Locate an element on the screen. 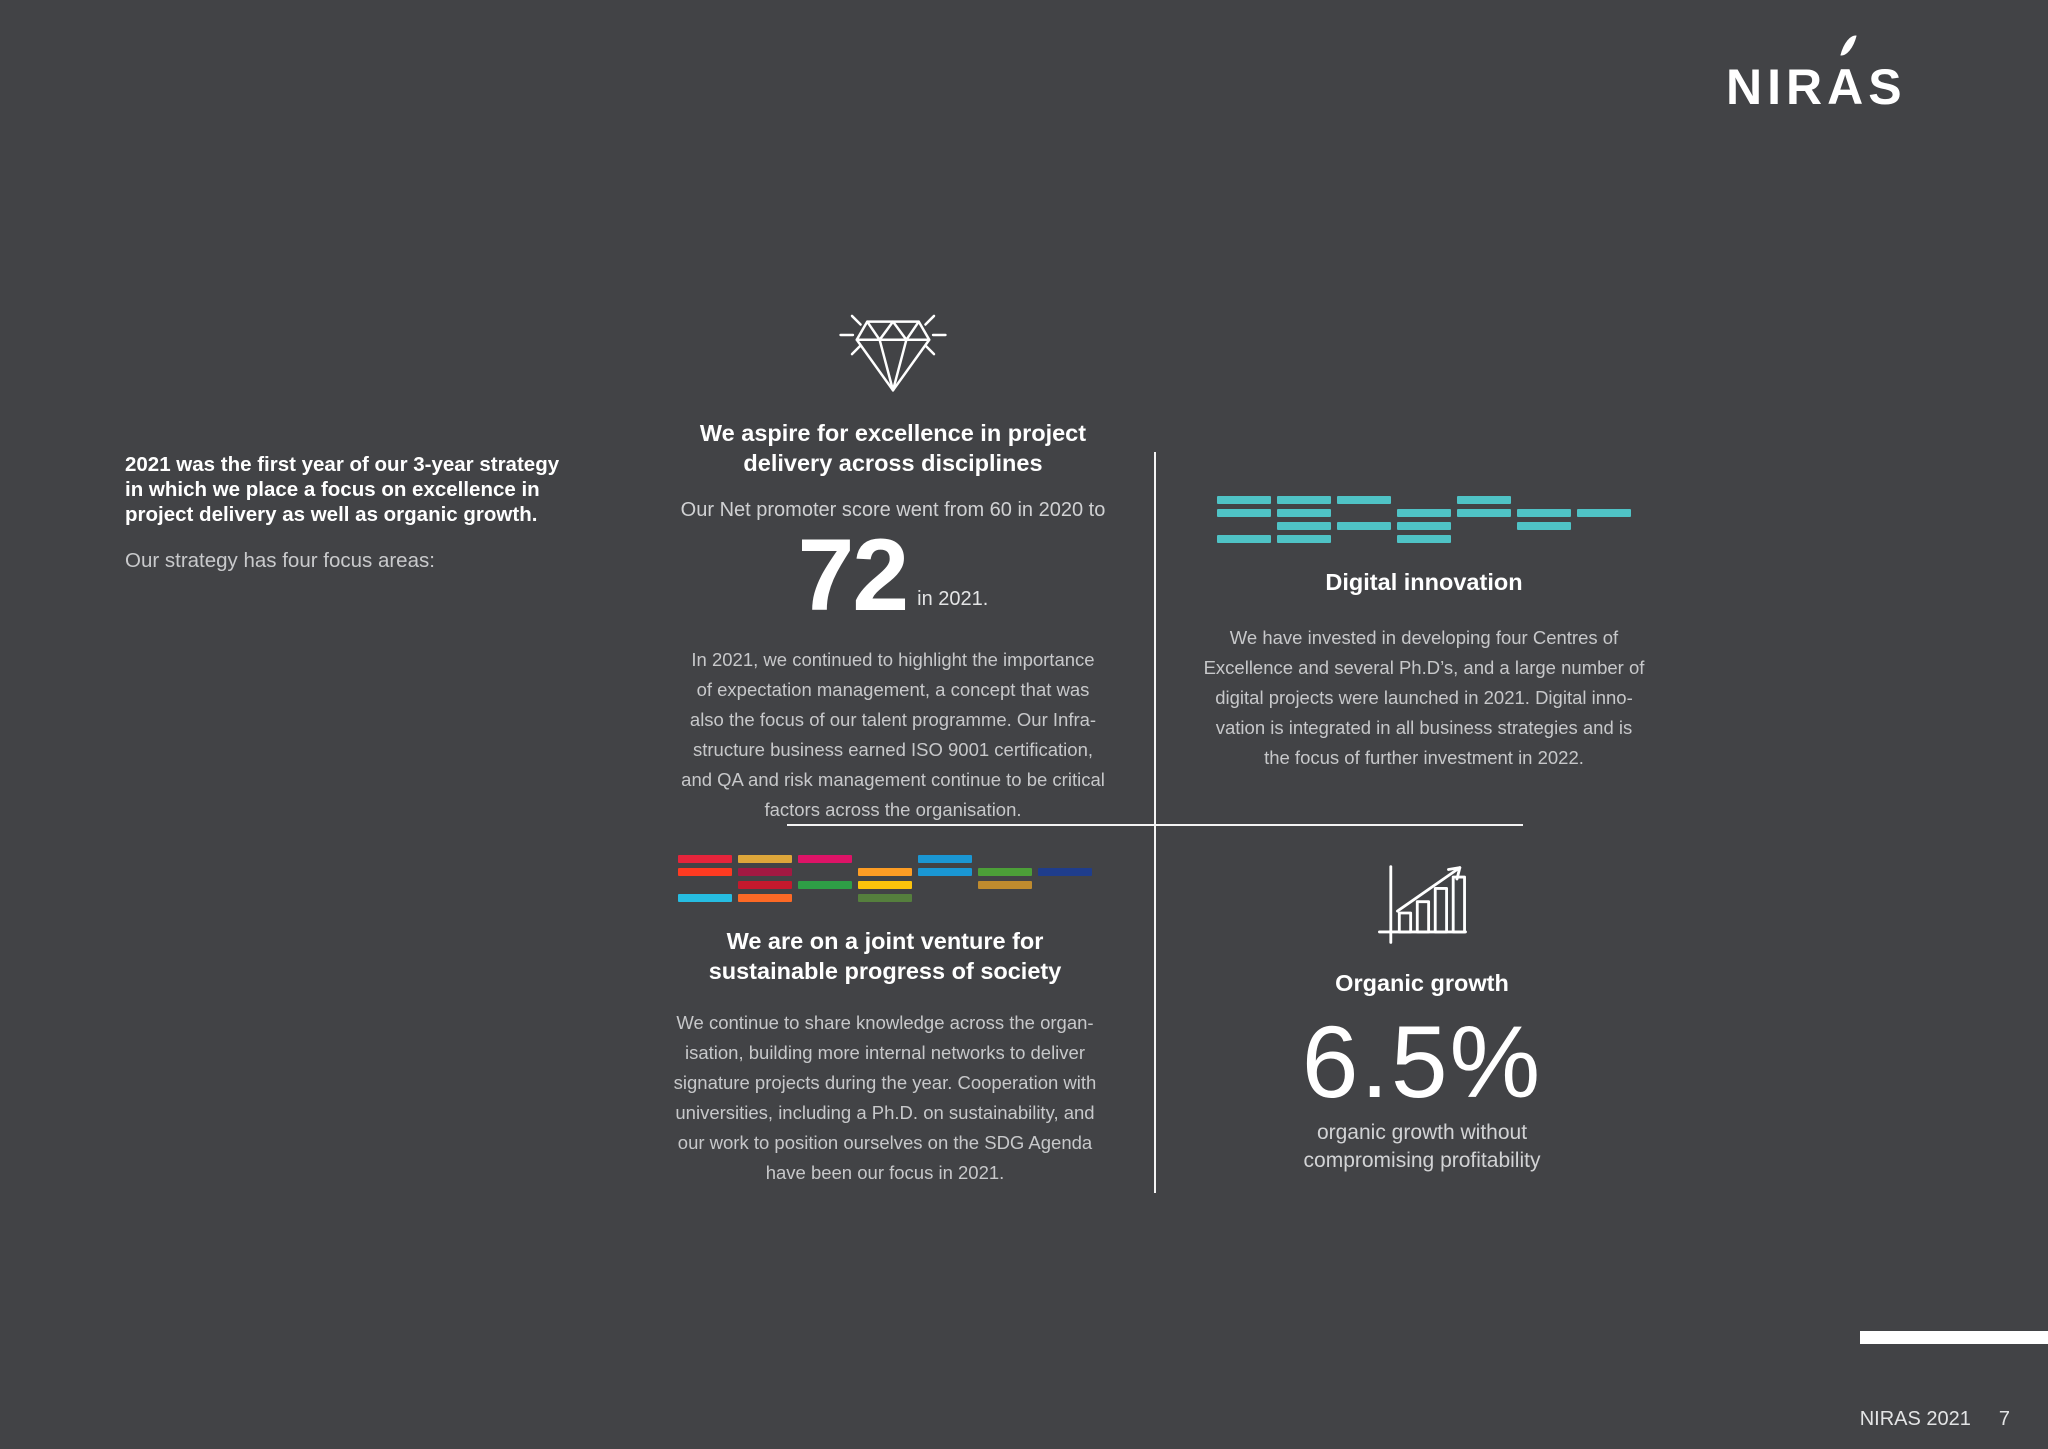 The image size is (2048, 1449). footer-accent-bar is located at coordinates (1954, 1337).